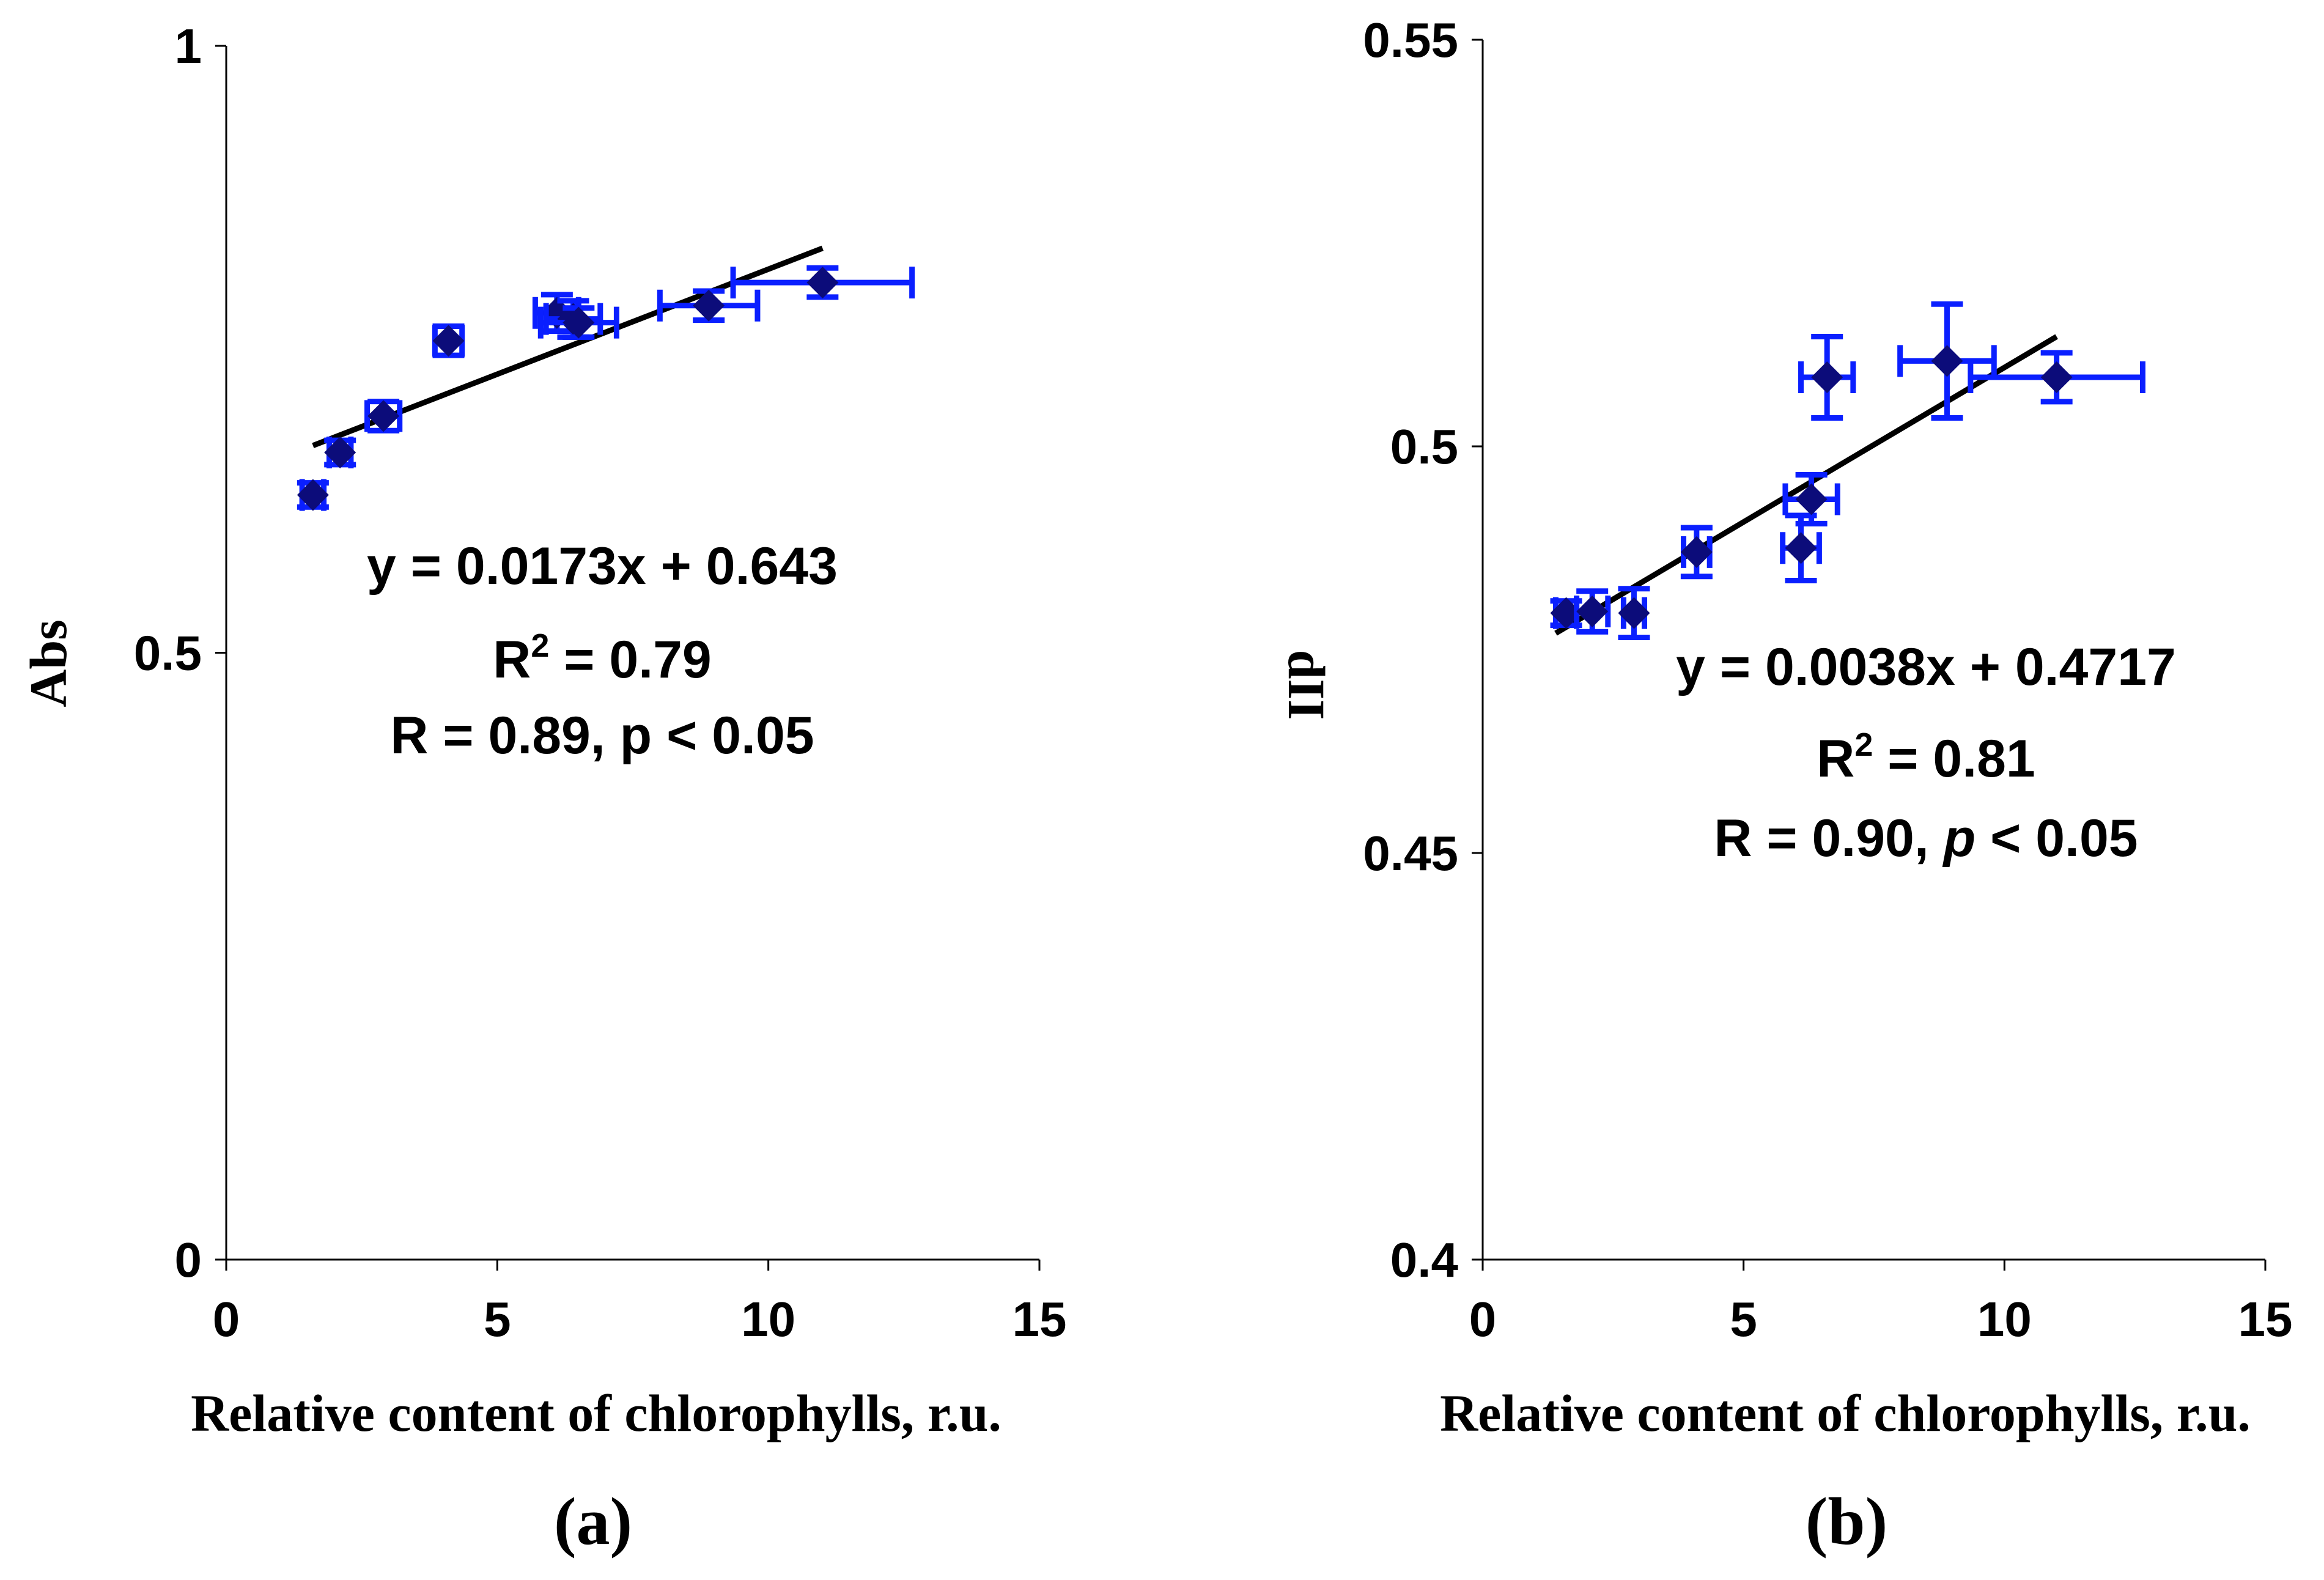  Describe the element at coordinates (1424, 446) in the screenshot. I see `chart-b-ytick-label: 0.5` at that location.